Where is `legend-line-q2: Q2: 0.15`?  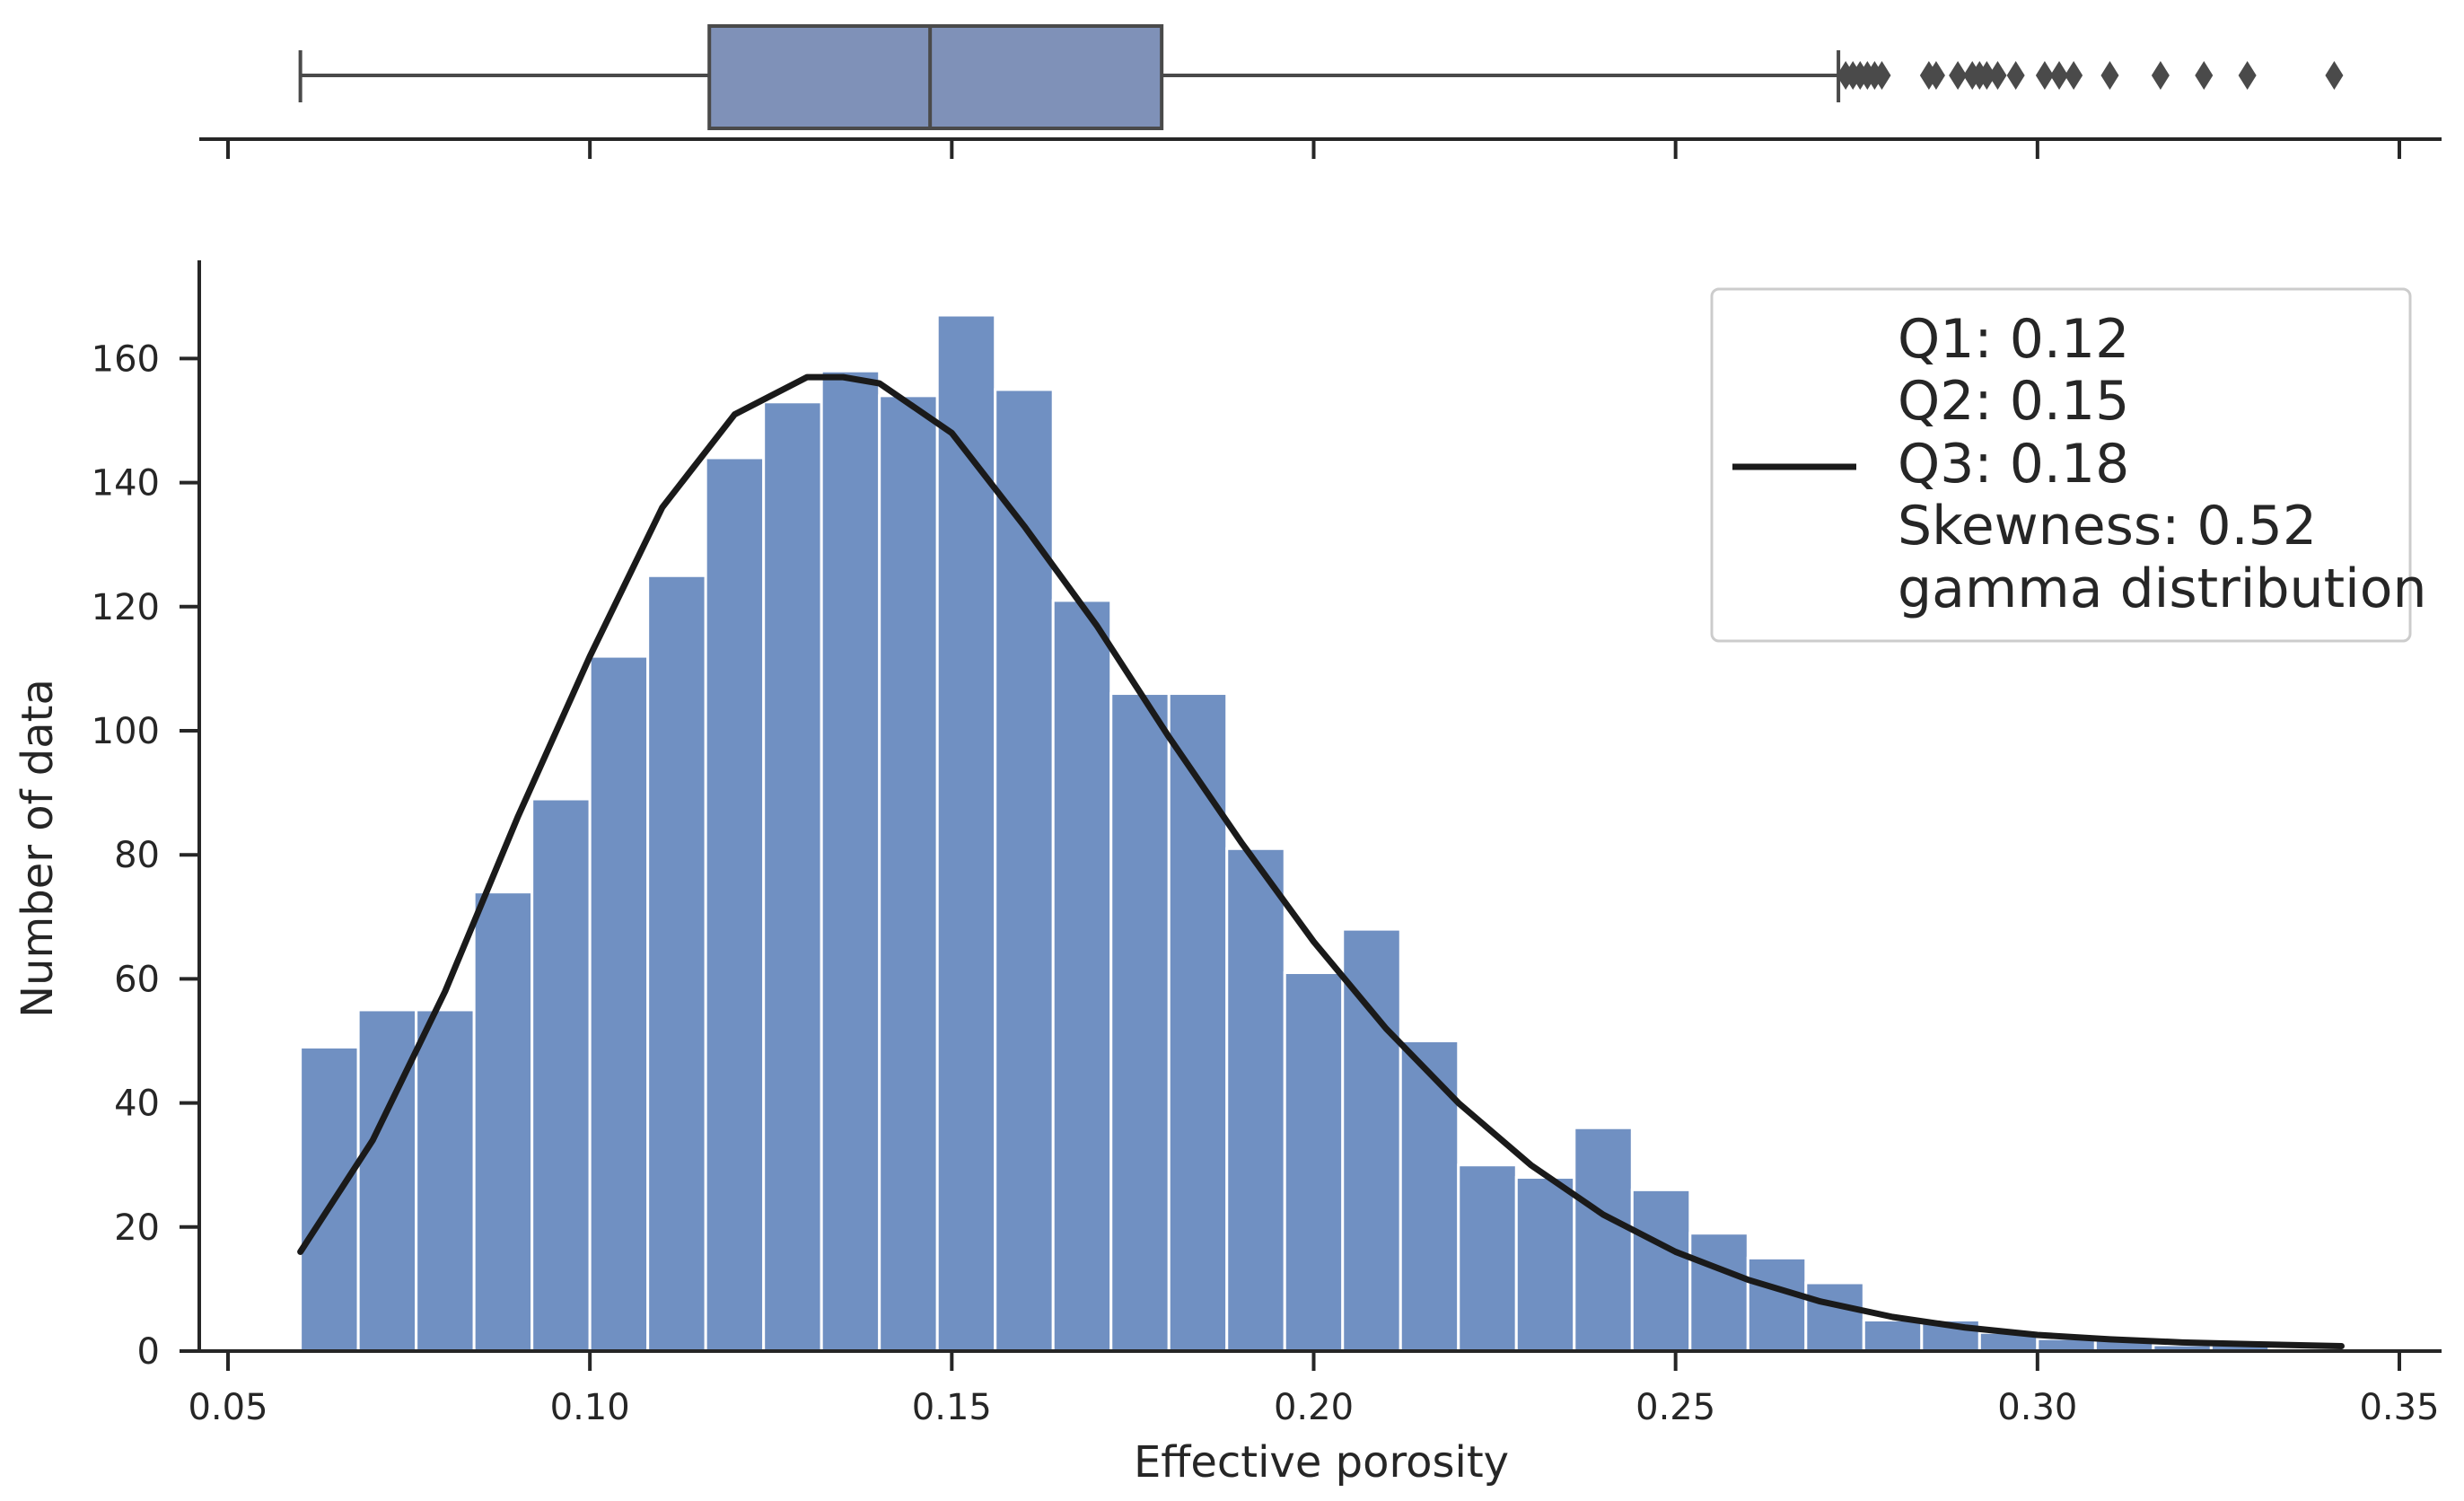 legend-line-q2: Q2: 0.15 is located at coordinates (2013, 401).